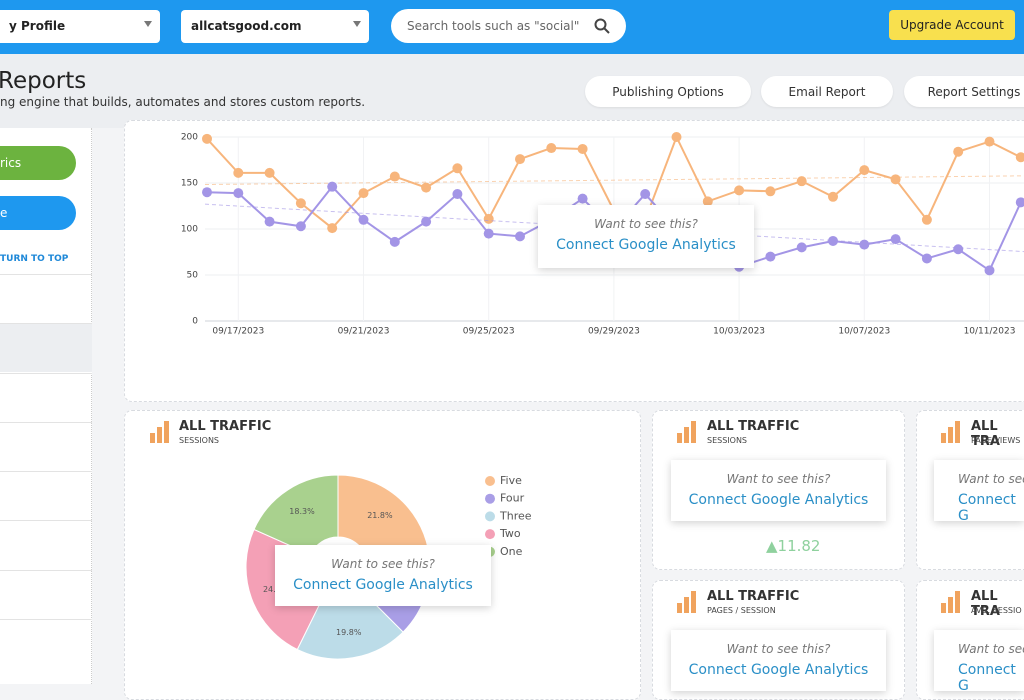  What do you see at coordinates (510, 533) in the screenshot?
I see `legend-label: Two` at bounding box center [510, 533].